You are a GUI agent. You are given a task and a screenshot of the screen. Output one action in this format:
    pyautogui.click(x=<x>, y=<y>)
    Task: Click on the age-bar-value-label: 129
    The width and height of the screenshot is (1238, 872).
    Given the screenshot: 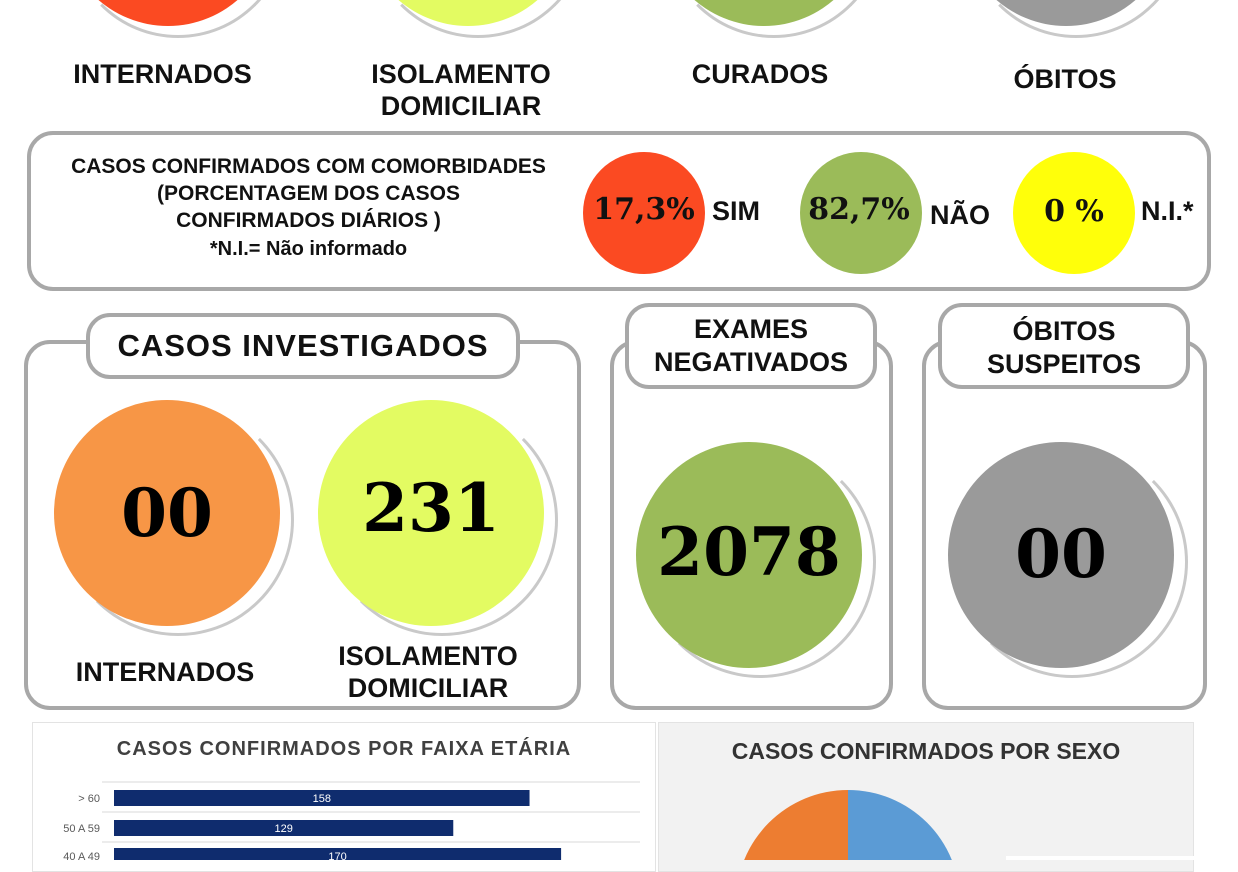 What is the action you would take?
    pyautogui.click(x=283, y=829)
    